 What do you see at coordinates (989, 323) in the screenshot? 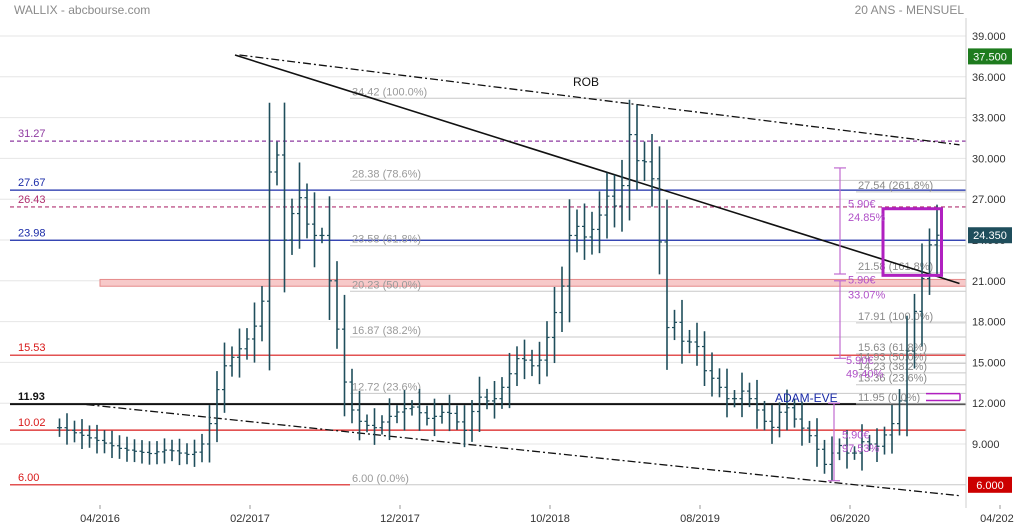
I see `y-tick-label: 18.000` at bounding box center [989, 323].